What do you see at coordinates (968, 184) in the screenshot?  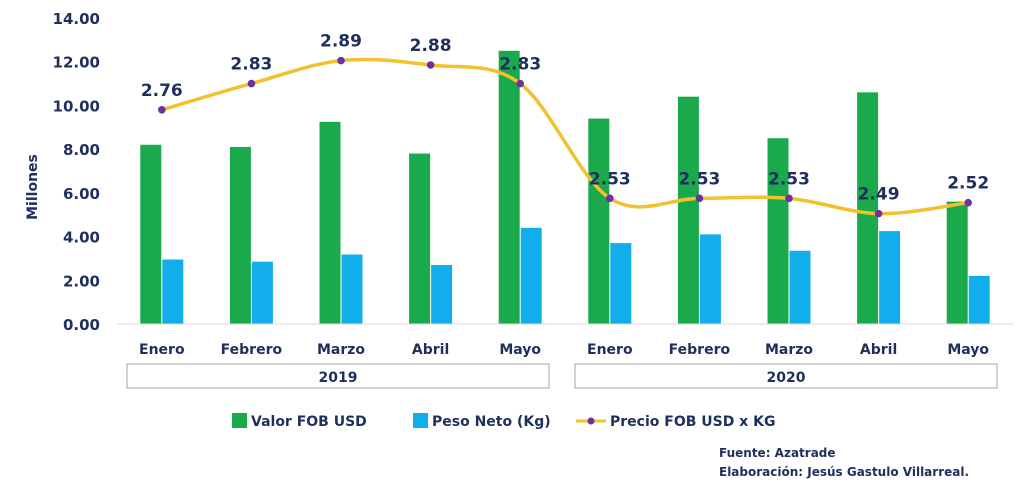 I see `price-data-label: 2.52` at bounding box center [968, 184].